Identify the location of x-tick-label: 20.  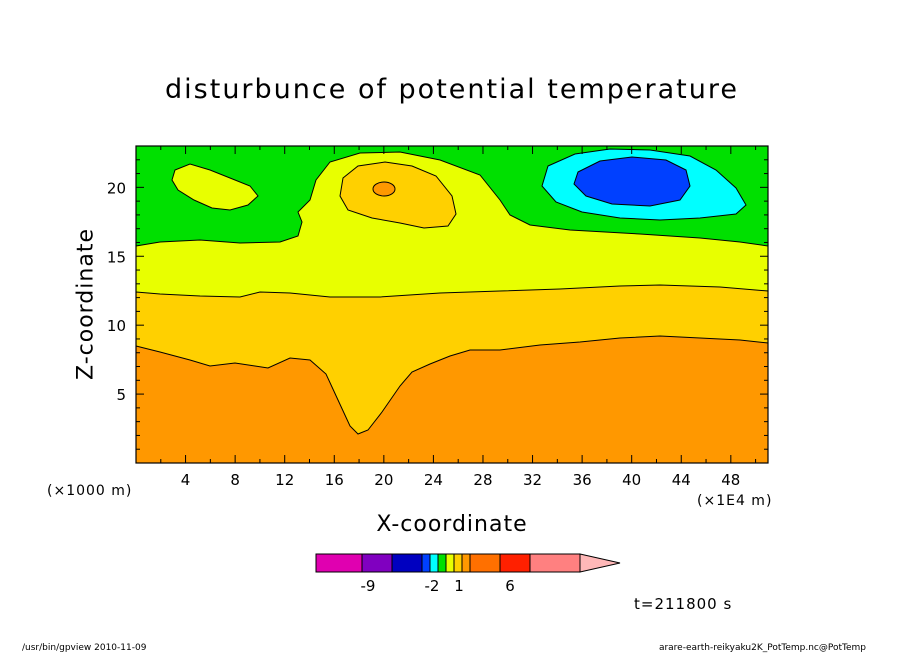
(383, 480).